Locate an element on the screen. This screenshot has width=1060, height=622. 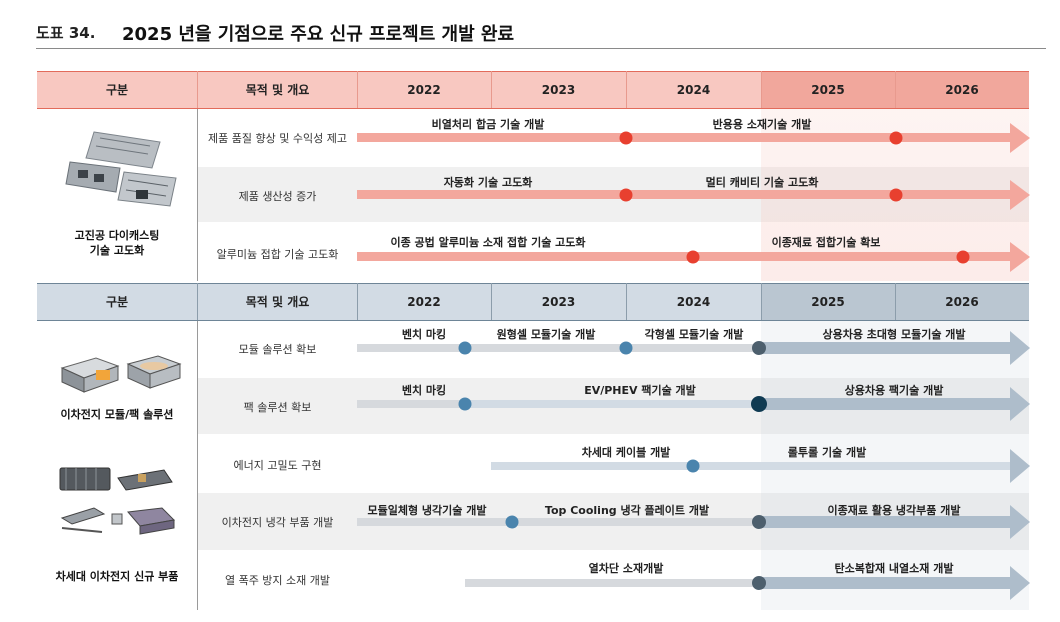
milestone-label: 각형셀 모듈기술 개발 is located at coordinates (694, 334).